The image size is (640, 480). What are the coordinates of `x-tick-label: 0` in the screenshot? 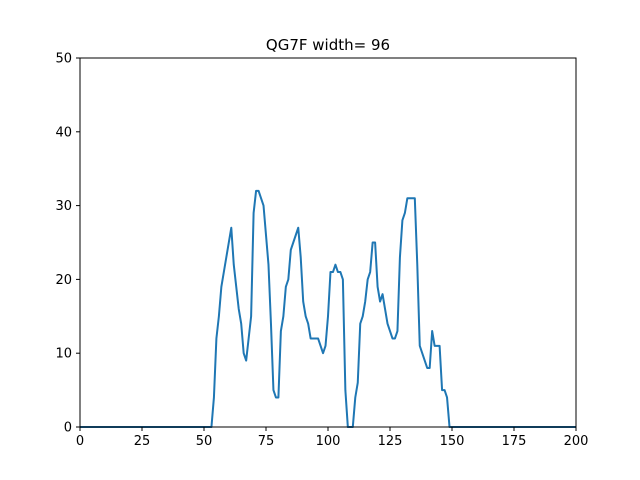 It's located at (80, 441).